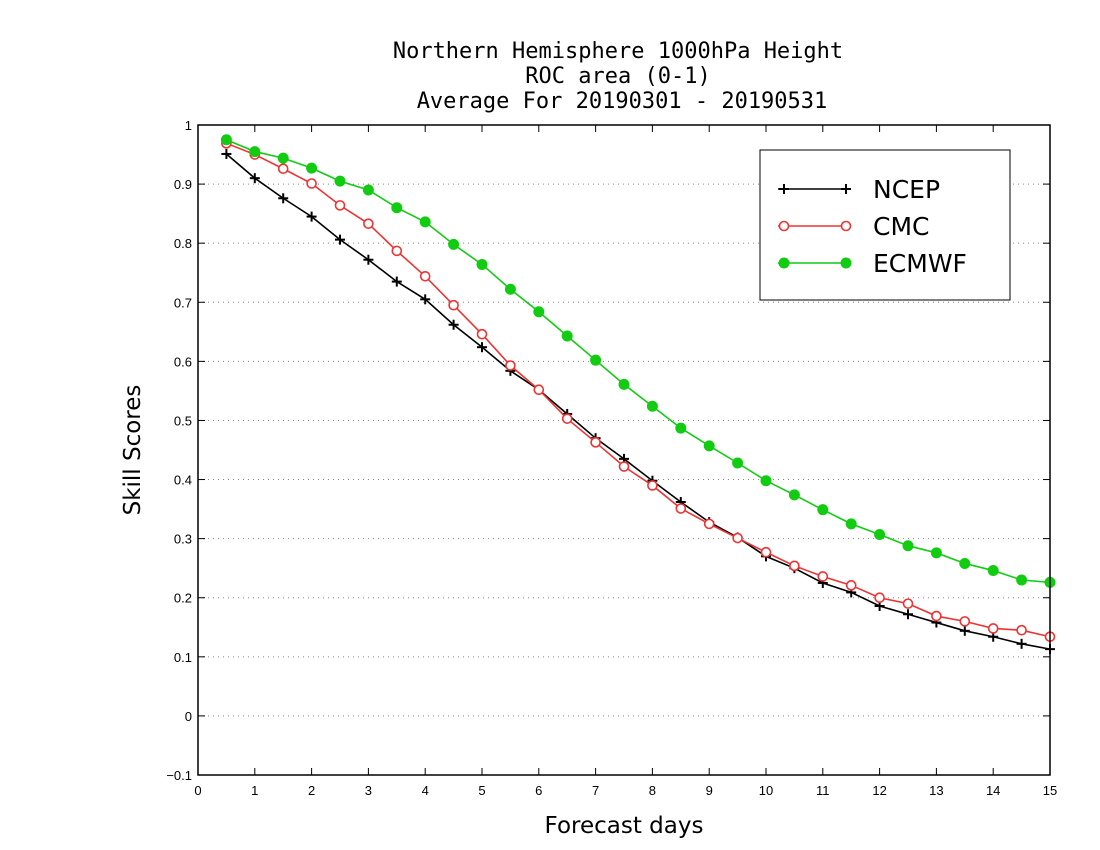 The image size is (1100, 850). Describe the element at coordinates (179, 775) in the screenshot. I see `y-tick-label: −0.1` at that location.